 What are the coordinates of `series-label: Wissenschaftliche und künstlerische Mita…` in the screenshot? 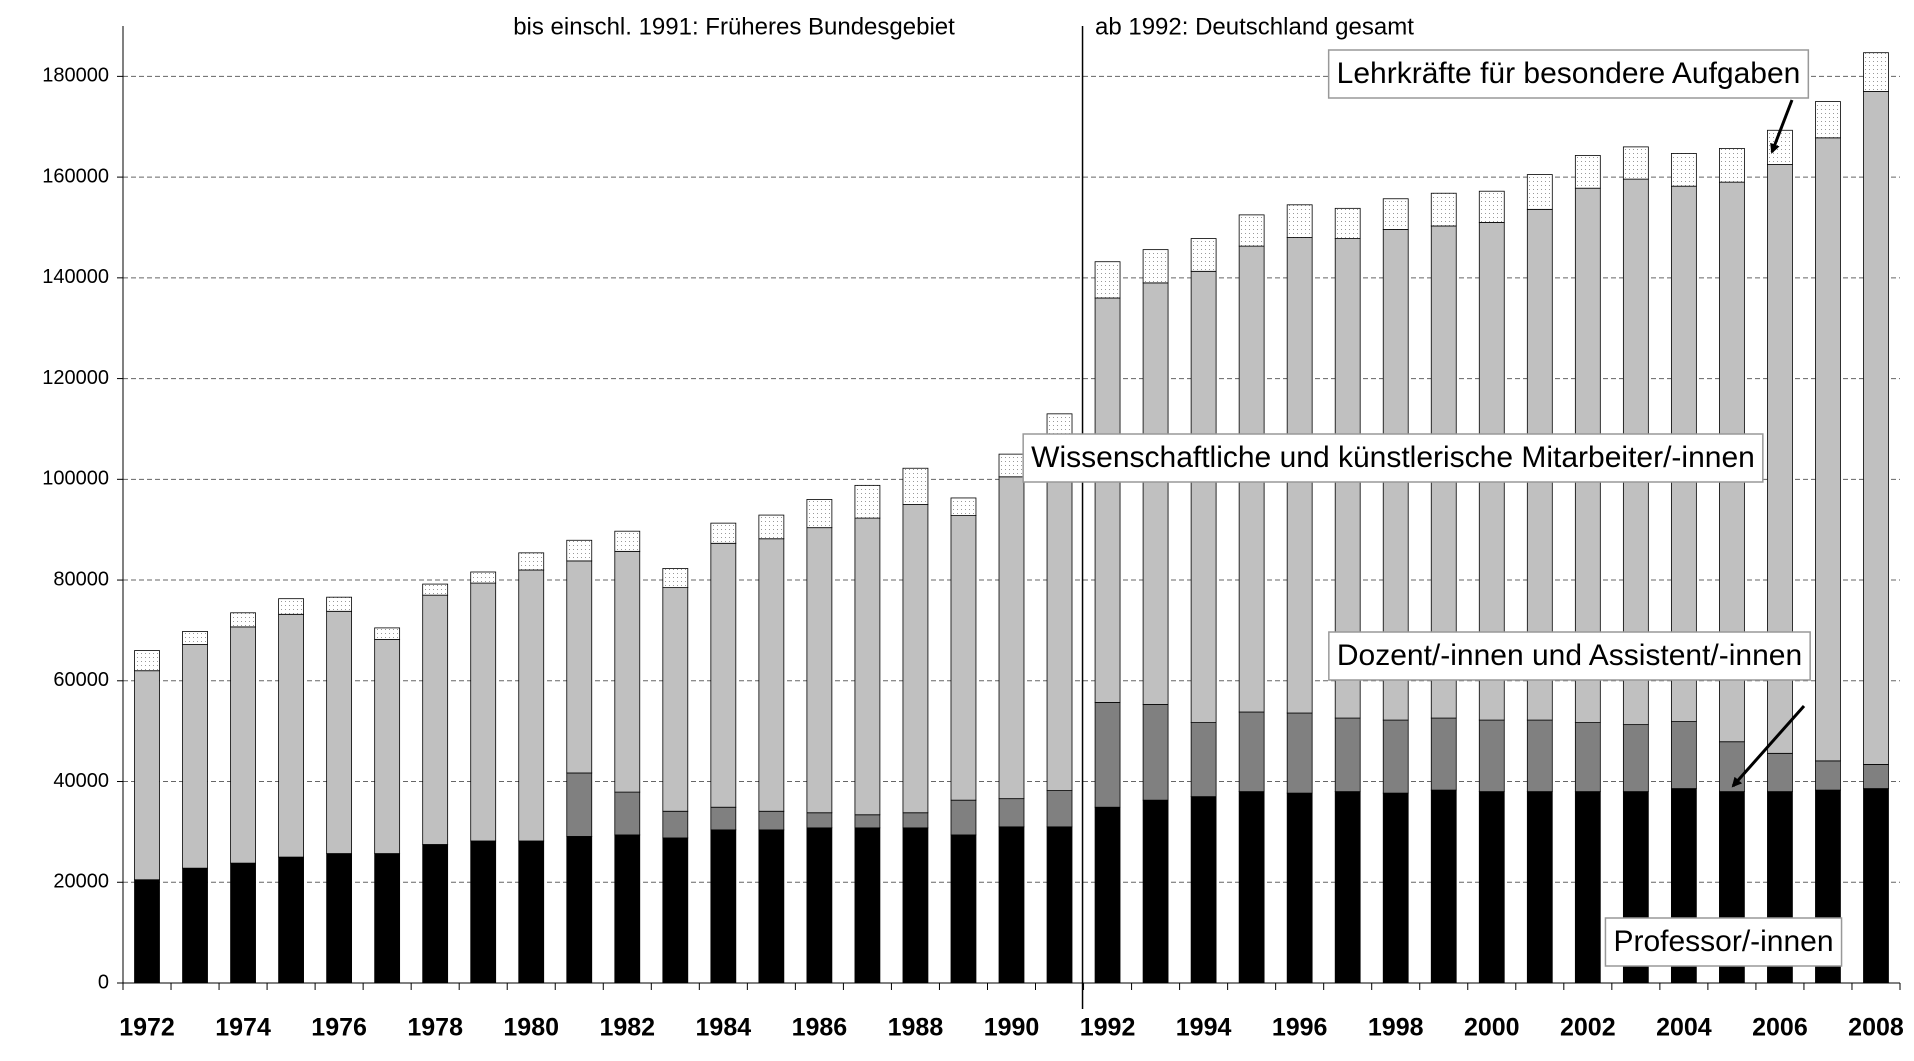 It's located at (1393, 457).